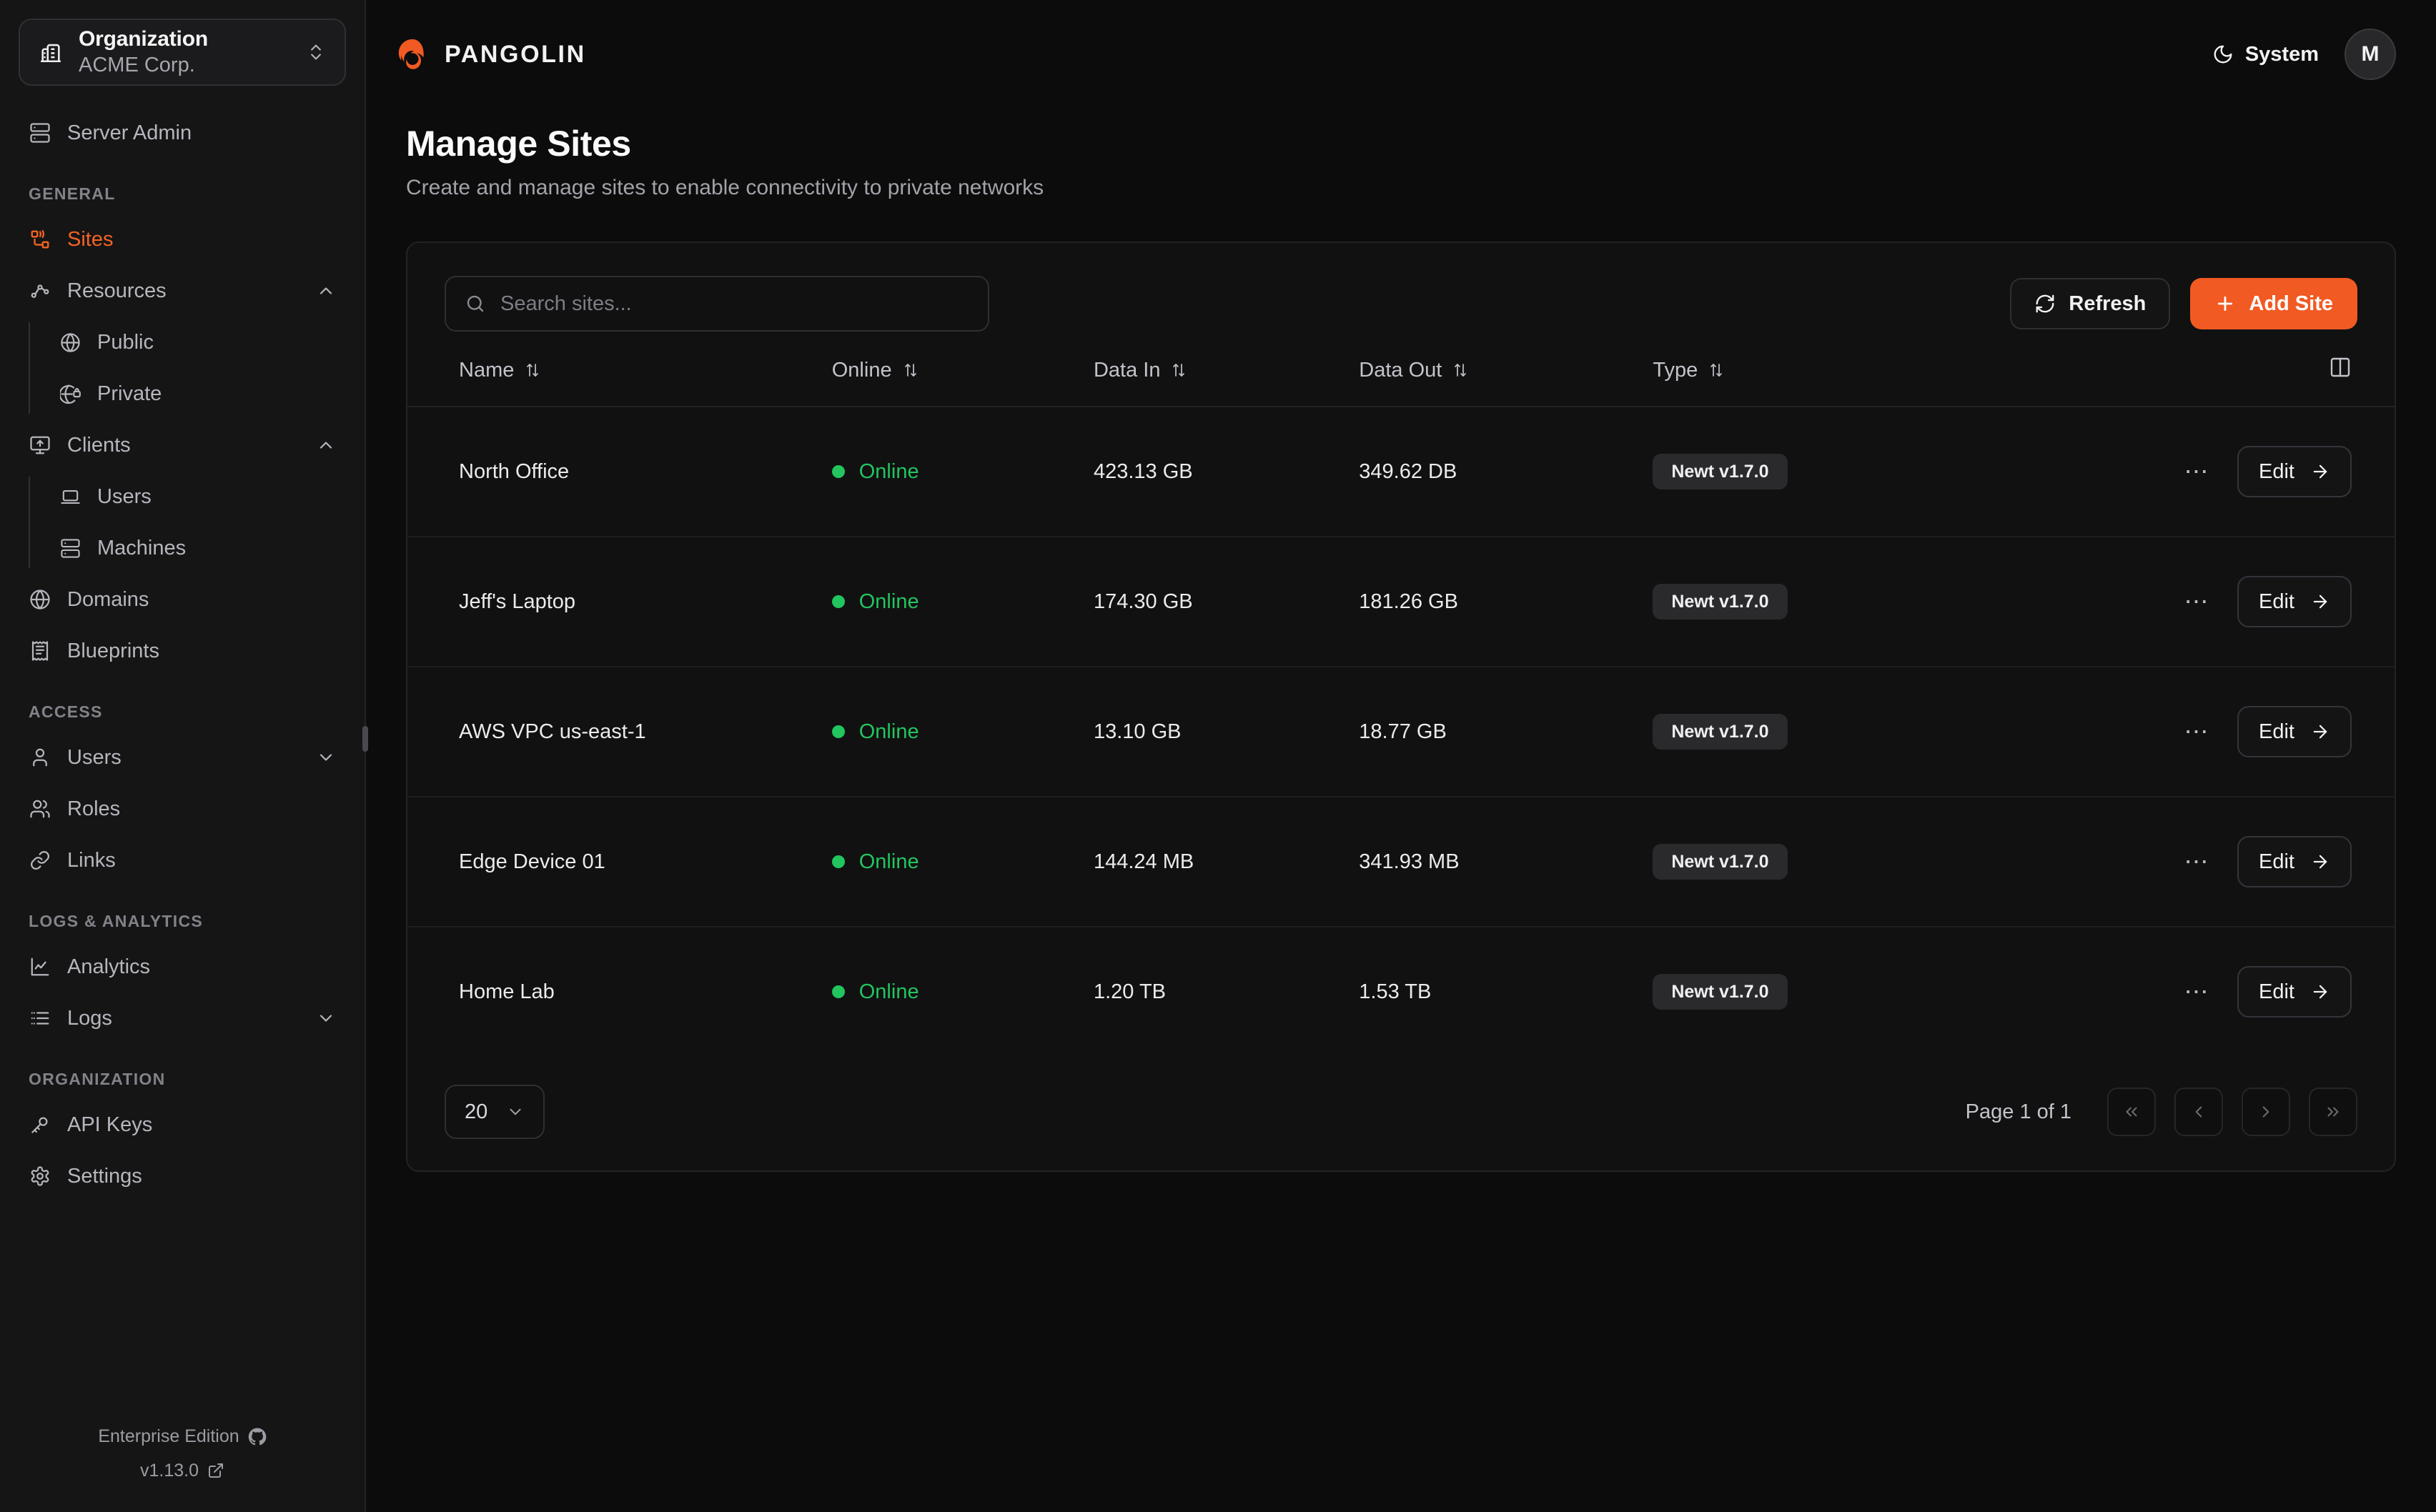 The height and width of the screenshot is (1512, 2436). What do you see at coordinates (1506, 382) in the screenshot?
I see `column-header-data-out: Data Out` at bounding box center [1506, 382].